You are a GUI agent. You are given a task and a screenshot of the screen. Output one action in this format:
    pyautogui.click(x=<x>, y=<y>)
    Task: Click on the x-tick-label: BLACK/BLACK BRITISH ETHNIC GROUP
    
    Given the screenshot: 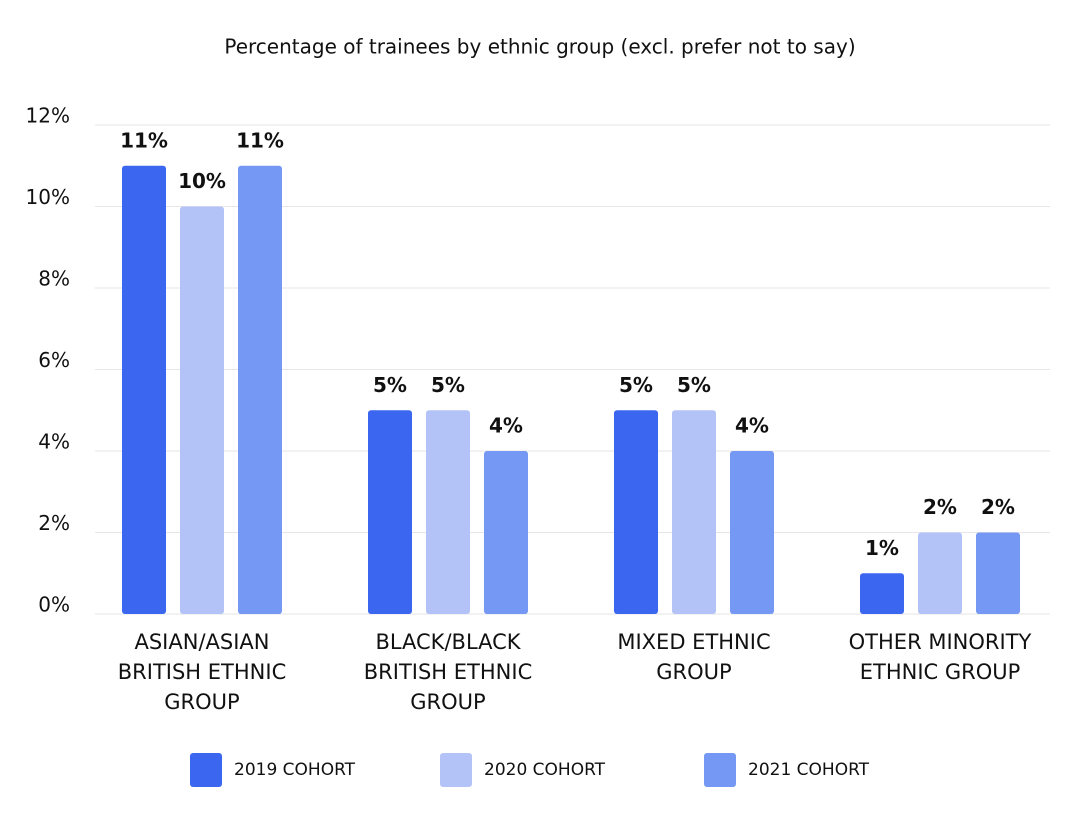 What is the action you would take?
    pyautogui.click(x=448, y=672)
    